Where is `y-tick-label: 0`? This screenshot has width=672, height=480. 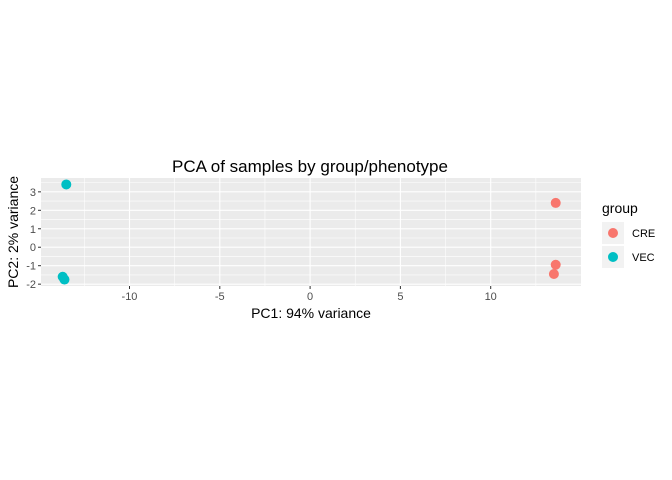
y-tick-label: 0 is located at coordinates (33, 248).